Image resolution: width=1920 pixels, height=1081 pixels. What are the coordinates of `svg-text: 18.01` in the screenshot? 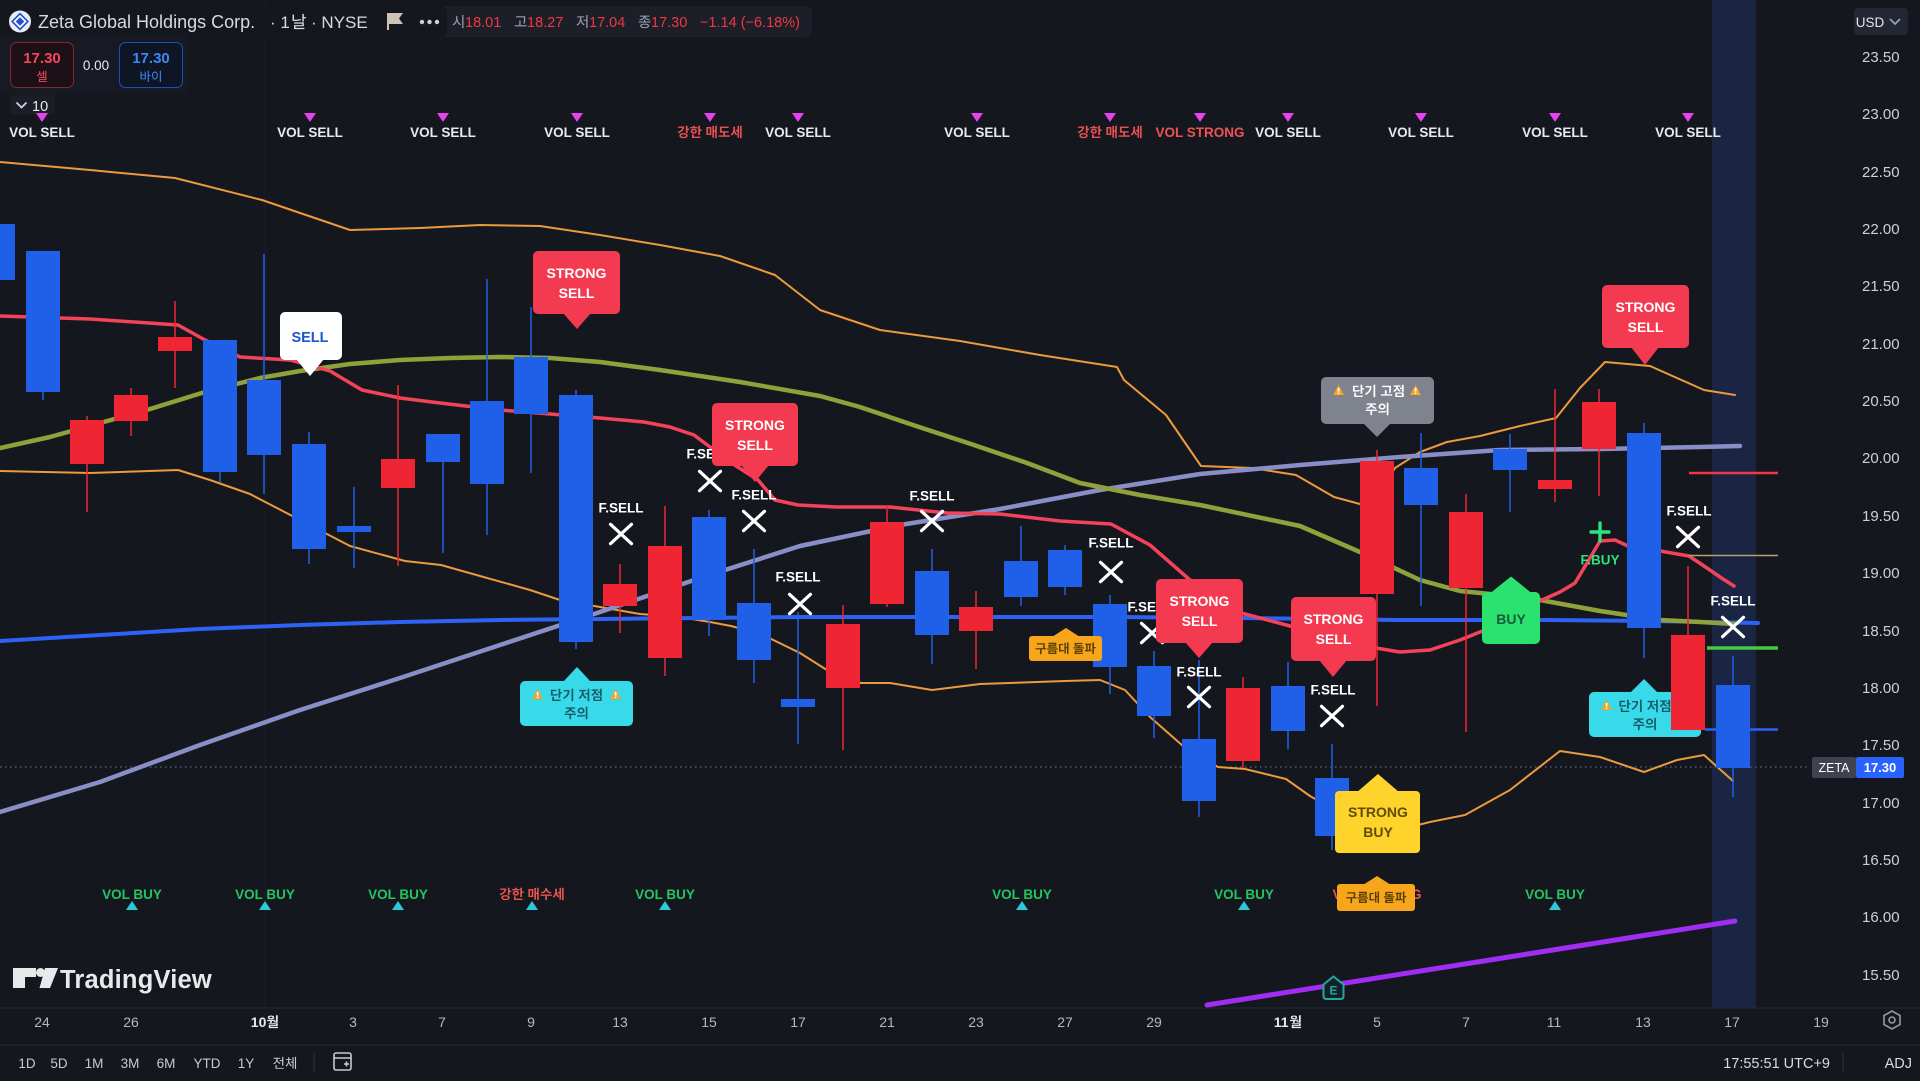 It's located at (483, 23).